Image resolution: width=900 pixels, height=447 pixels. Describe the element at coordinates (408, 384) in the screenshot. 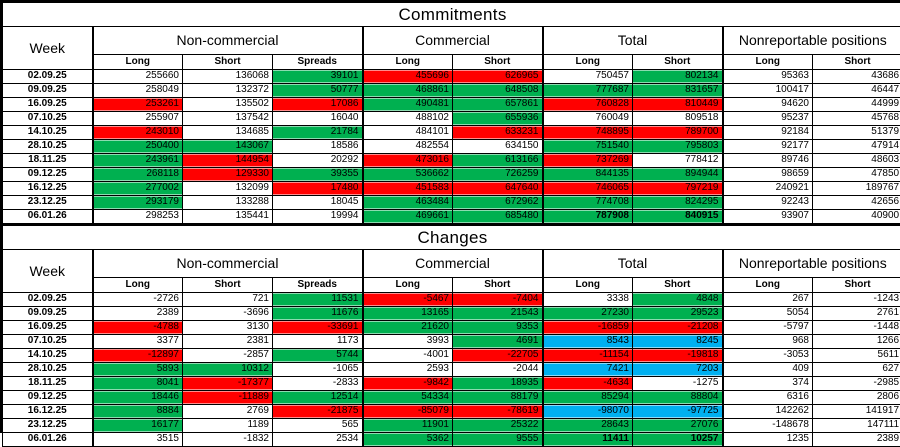

I see `value-cell: -9842` at that location.